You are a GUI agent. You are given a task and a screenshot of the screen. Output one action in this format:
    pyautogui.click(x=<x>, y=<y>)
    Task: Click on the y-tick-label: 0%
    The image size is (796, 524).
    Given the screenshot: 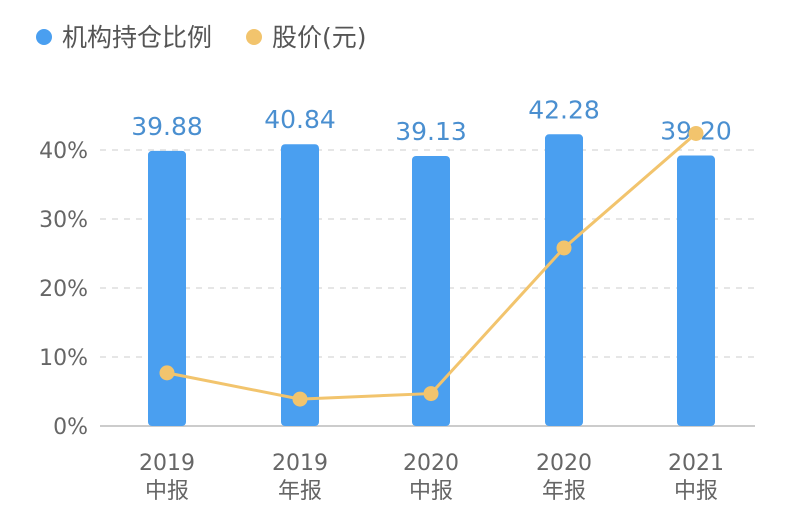 What is the action you would take?
    pyautogui.click(x=70, y=427)
    